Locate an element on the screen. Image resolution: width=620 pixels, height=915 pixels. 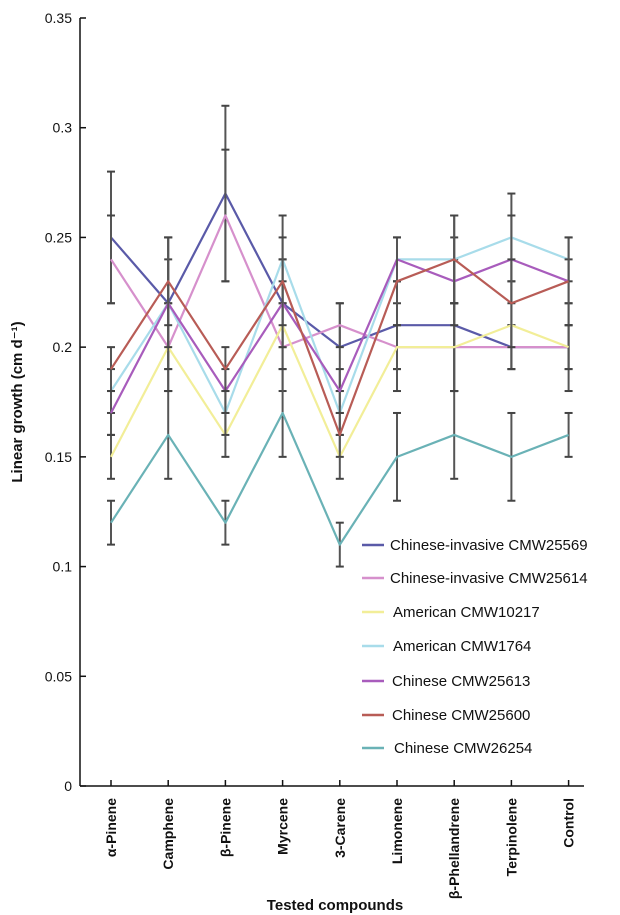
legend-item: Chinese CMW25600 is located at coordinates (446, 715).